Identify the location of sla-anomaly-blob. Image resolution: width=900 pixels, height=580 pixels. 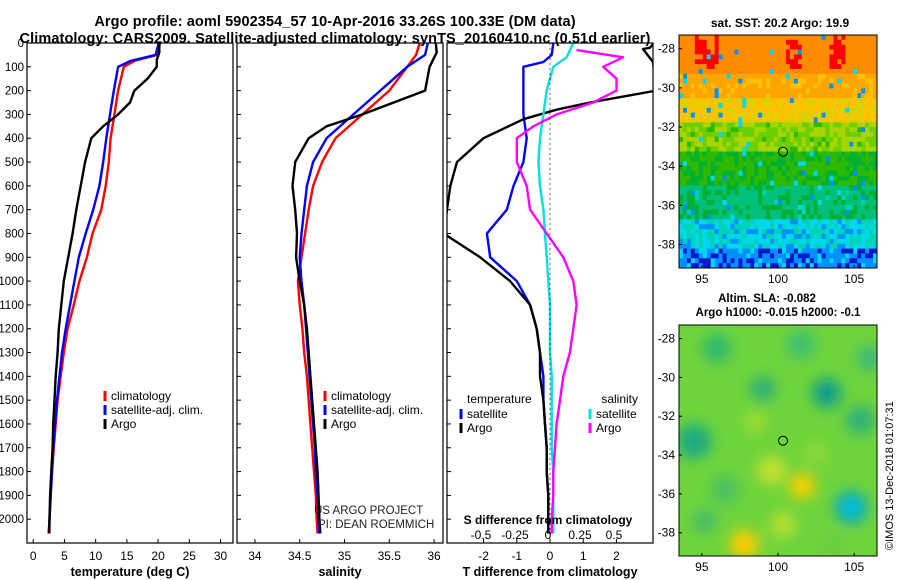
(834, 544).